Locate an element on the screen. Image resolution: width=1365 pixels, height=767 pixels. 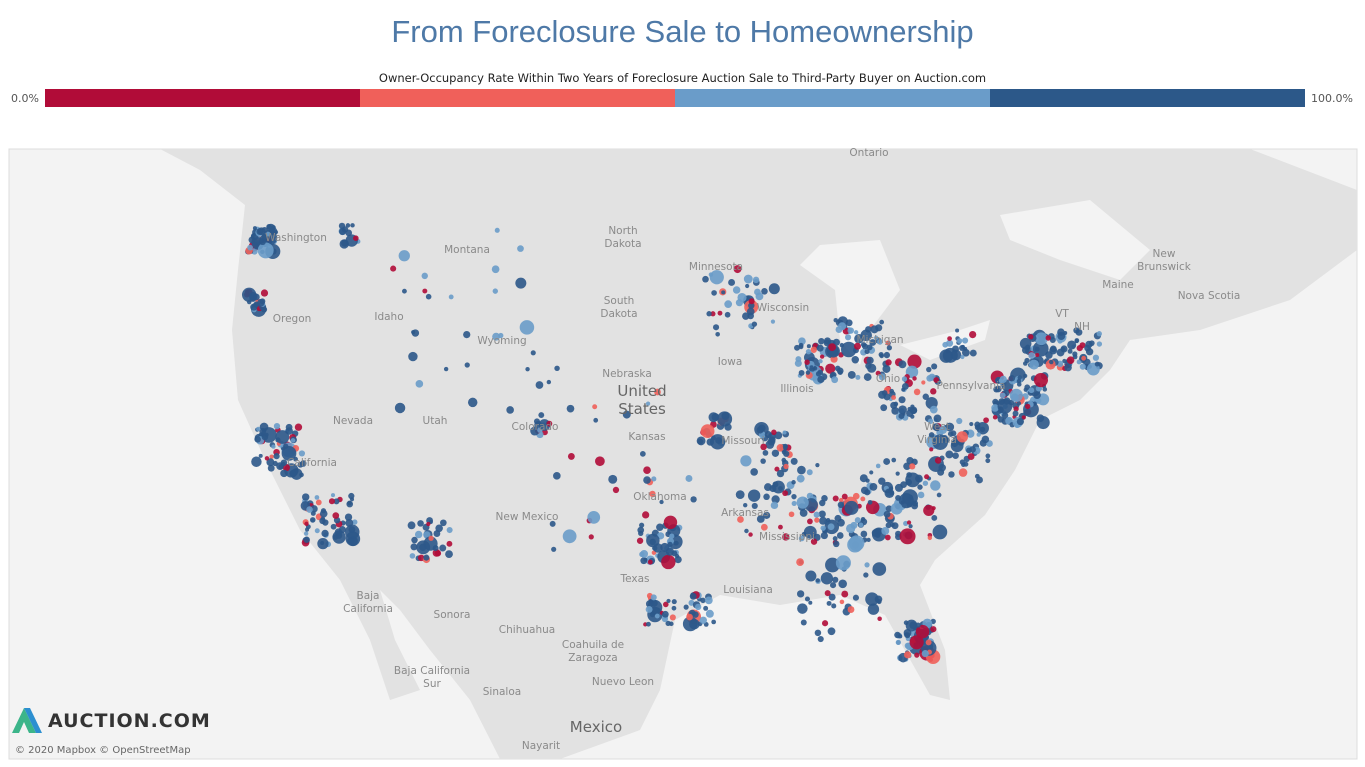
place-label: Utah is located at coordinates (435, 421).